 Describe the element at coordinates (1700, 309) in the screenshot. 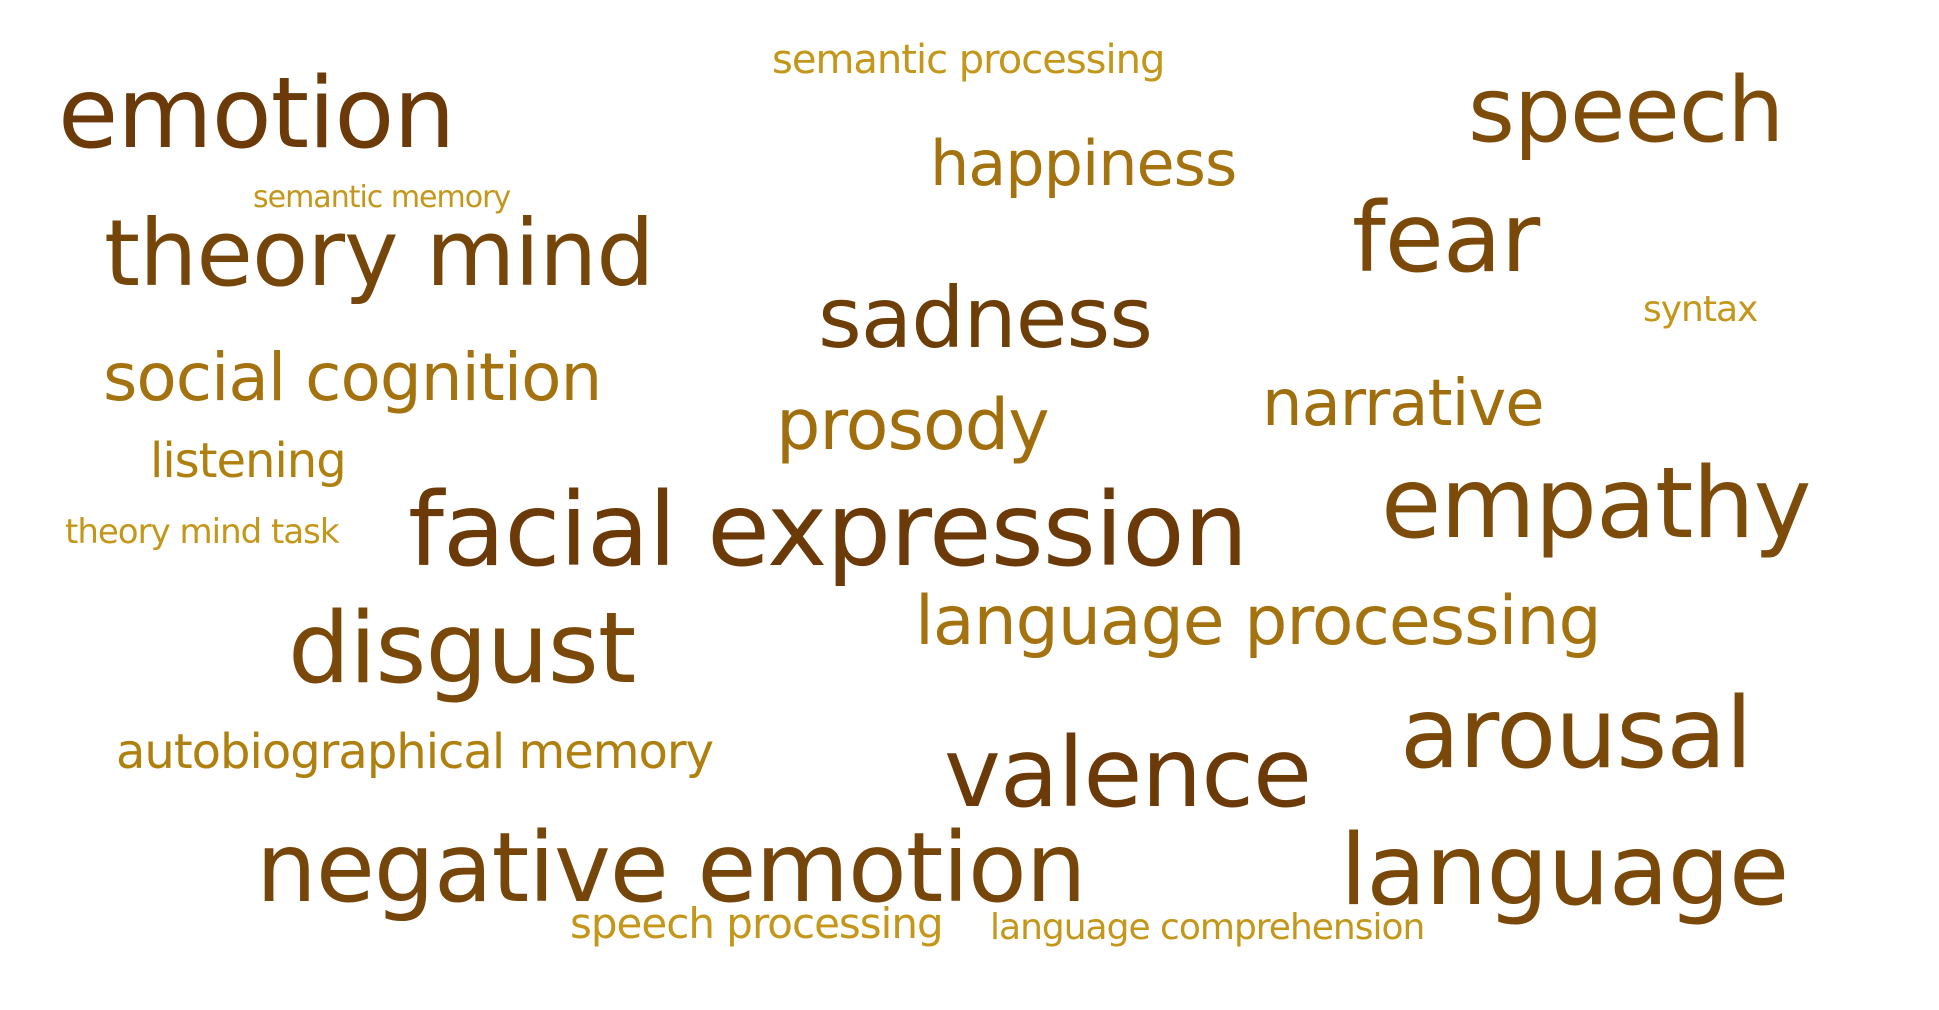

I see `word-syntax: syntax` at that location.